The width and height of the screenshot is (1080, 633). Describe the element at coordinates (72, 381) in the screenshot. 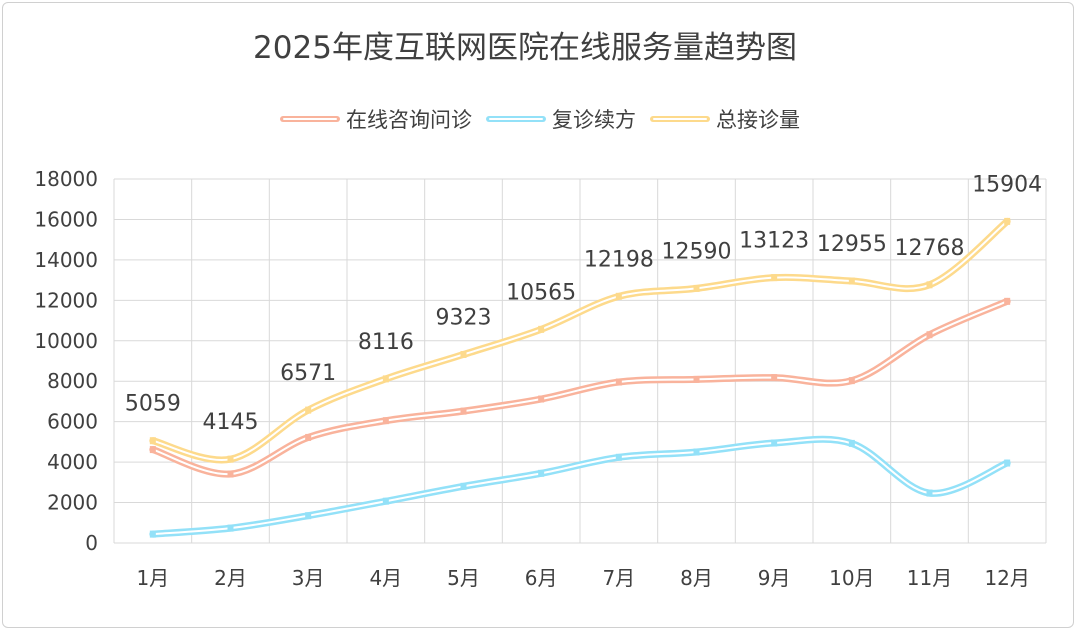

I see `y-tick-label: 8000` at that location.